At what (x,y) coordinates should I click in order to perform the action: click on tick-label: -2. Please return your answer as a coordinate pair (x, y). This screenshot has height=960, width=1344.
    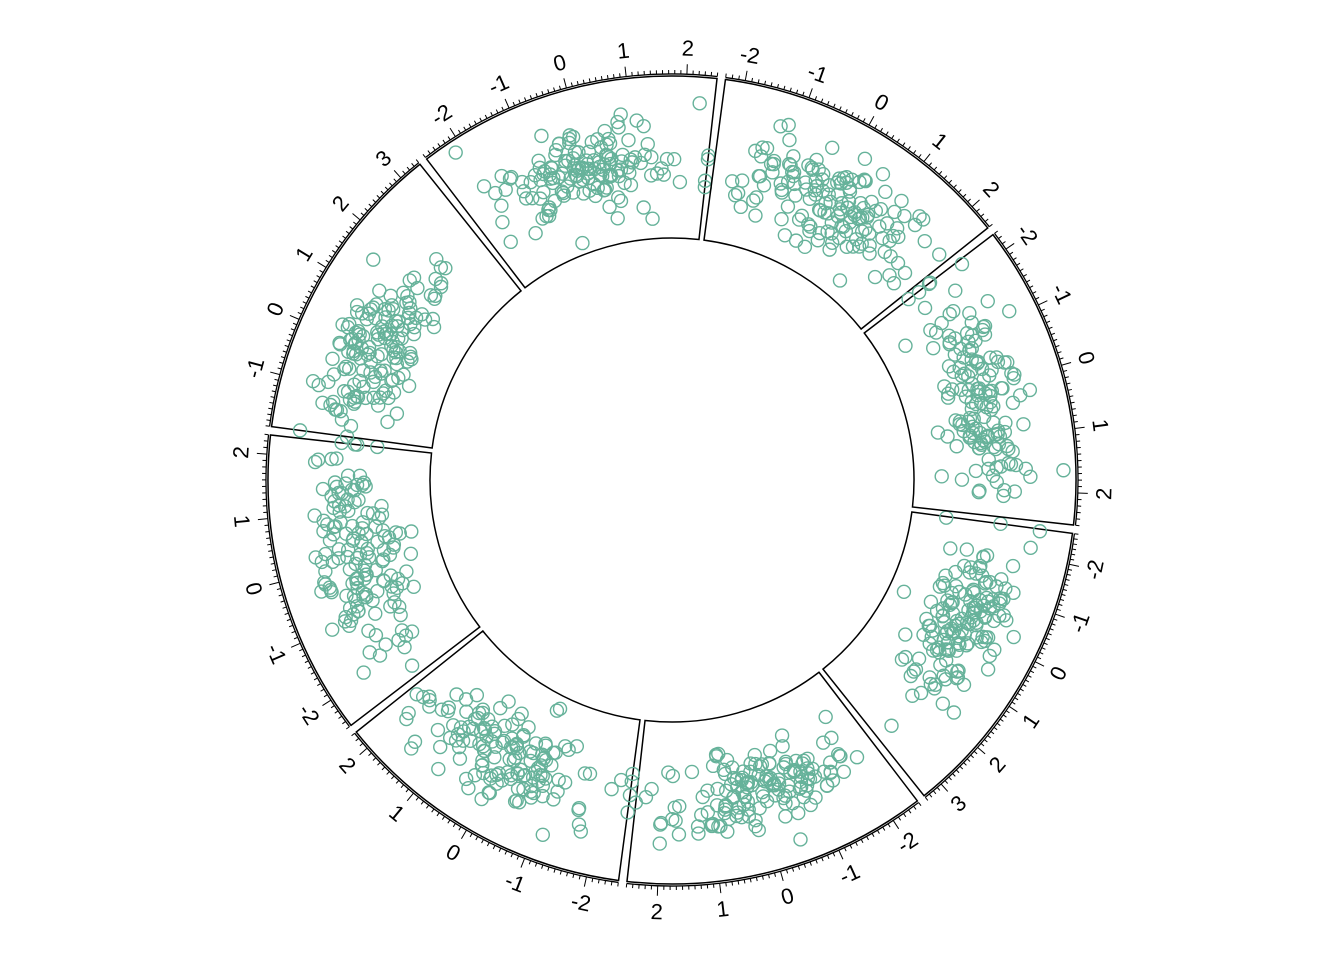
    Looking at the image, I should click on (581, 902).